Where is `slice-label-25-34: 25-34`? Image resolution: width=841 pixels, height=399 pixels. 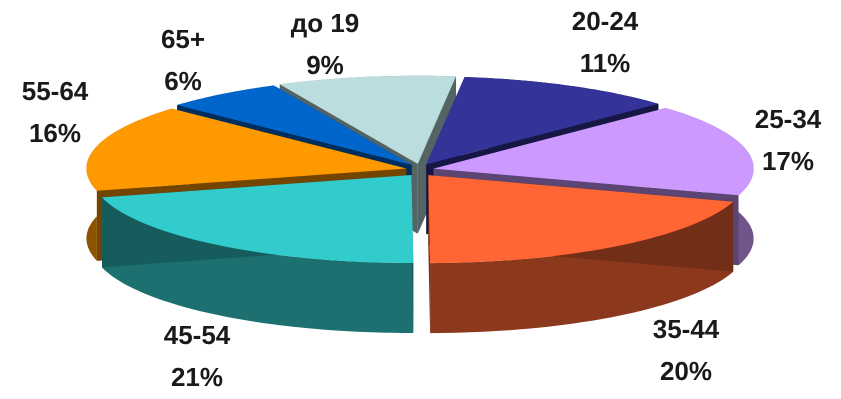 slice-label-25-34: 25-34 is located at coordinates (788, 119).